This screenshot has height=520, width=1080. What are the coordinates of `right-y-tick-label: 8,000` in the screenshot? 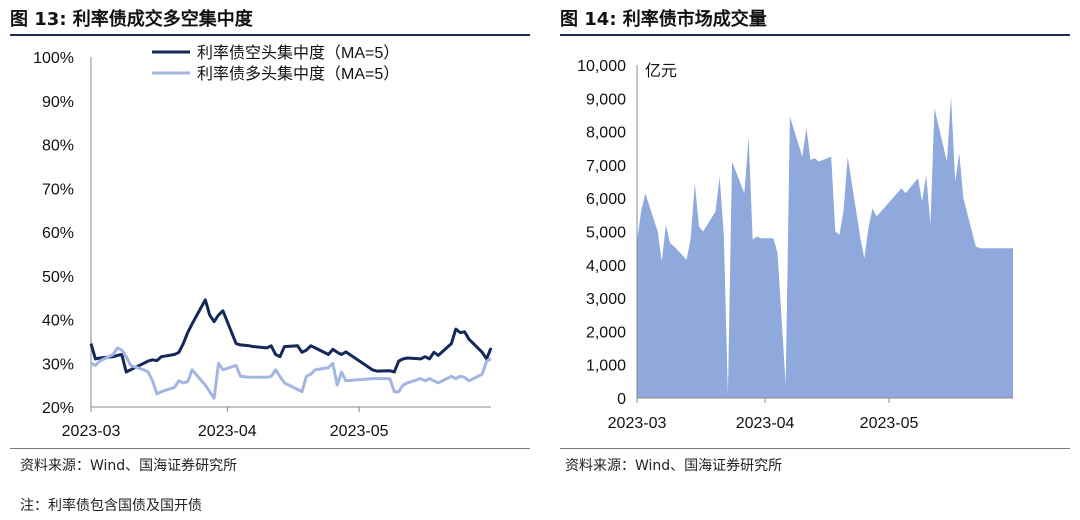 It's located at (606, 133).